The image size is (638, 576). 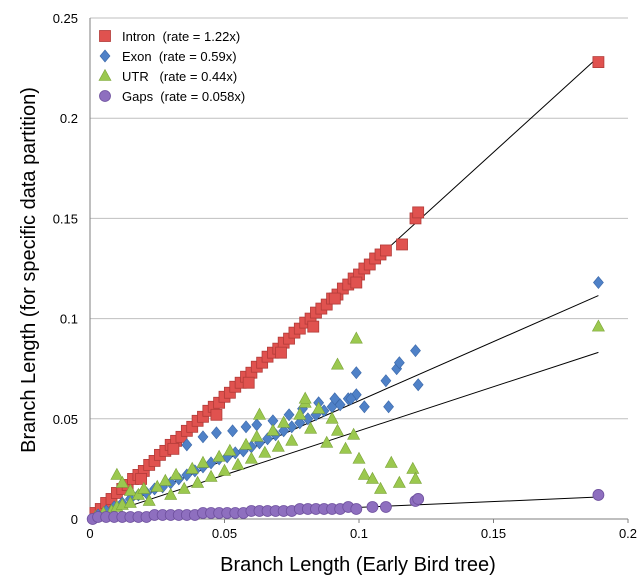 What do you see at coordinates (358, 565) in the screenshot?
I see `x-axis-title: Branch Length (Early Bird tree)` at bounding box center [358, 565].